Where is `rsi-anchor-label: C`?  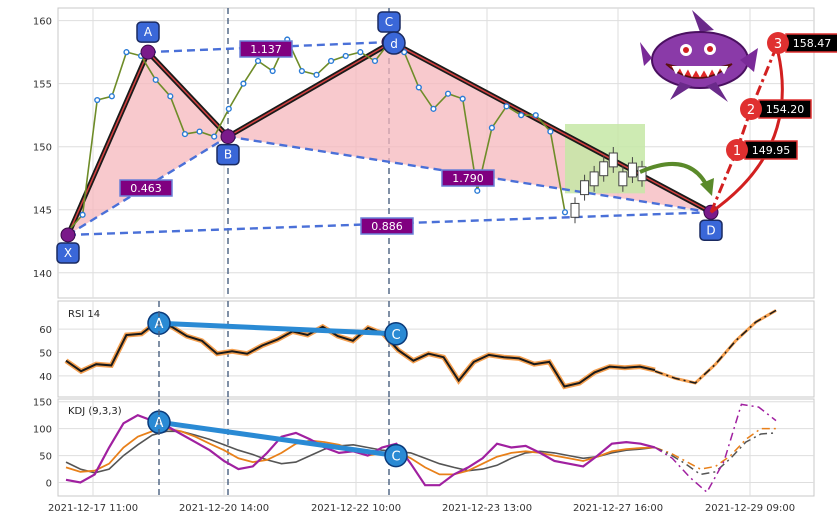
rsi-anchor-label: C is located at coordinates (395, 335).